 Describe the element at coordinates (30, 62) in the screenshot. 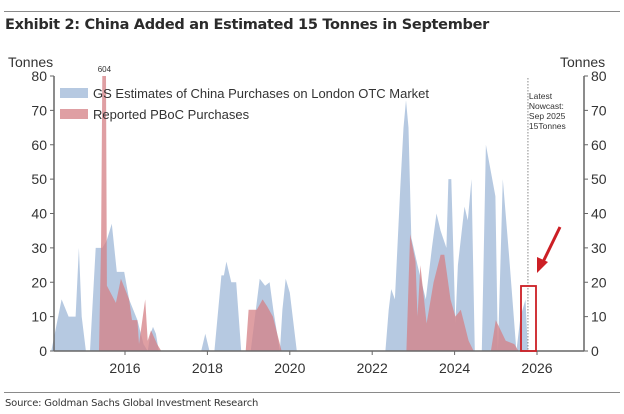

I see `left-axis-label: Tonnes` at that location.